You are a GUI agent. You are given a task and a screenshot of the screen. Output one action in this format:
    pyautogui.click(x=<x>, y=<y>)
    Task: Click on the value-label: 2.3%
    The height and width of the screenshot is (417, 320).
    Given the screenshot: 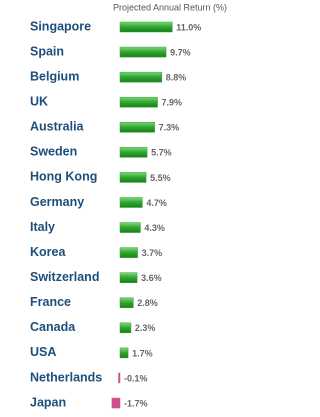 What is the action you would take?
    pyautogui.click(x=145, y=328)
    